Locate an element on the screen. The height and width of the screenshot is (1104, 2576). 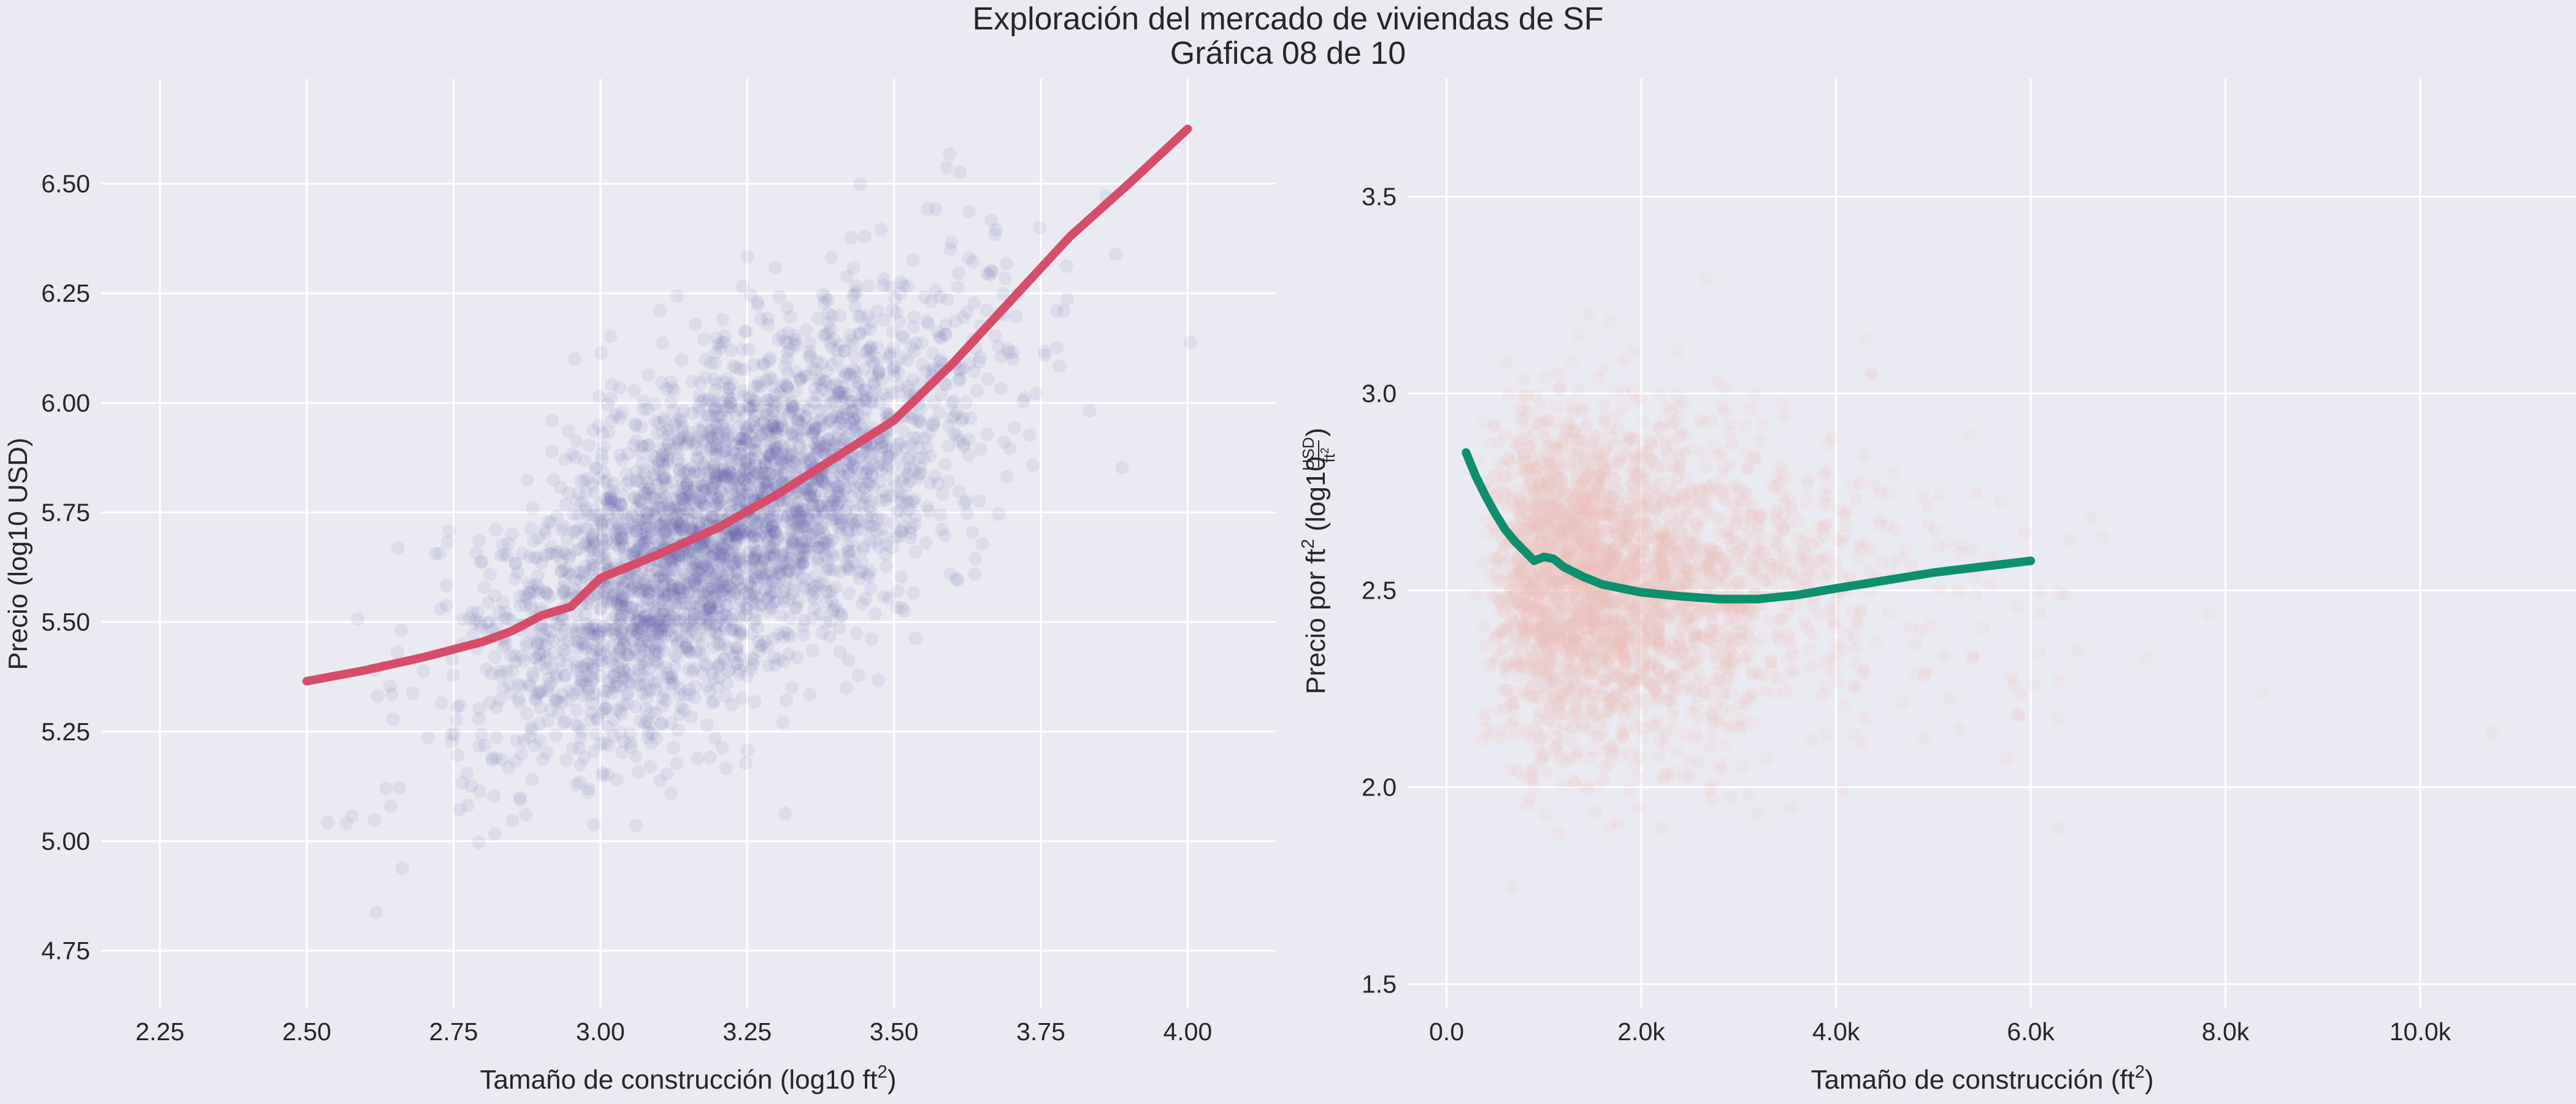
left-y-tick-label: 6.00 is located at coordinates (65, 403).